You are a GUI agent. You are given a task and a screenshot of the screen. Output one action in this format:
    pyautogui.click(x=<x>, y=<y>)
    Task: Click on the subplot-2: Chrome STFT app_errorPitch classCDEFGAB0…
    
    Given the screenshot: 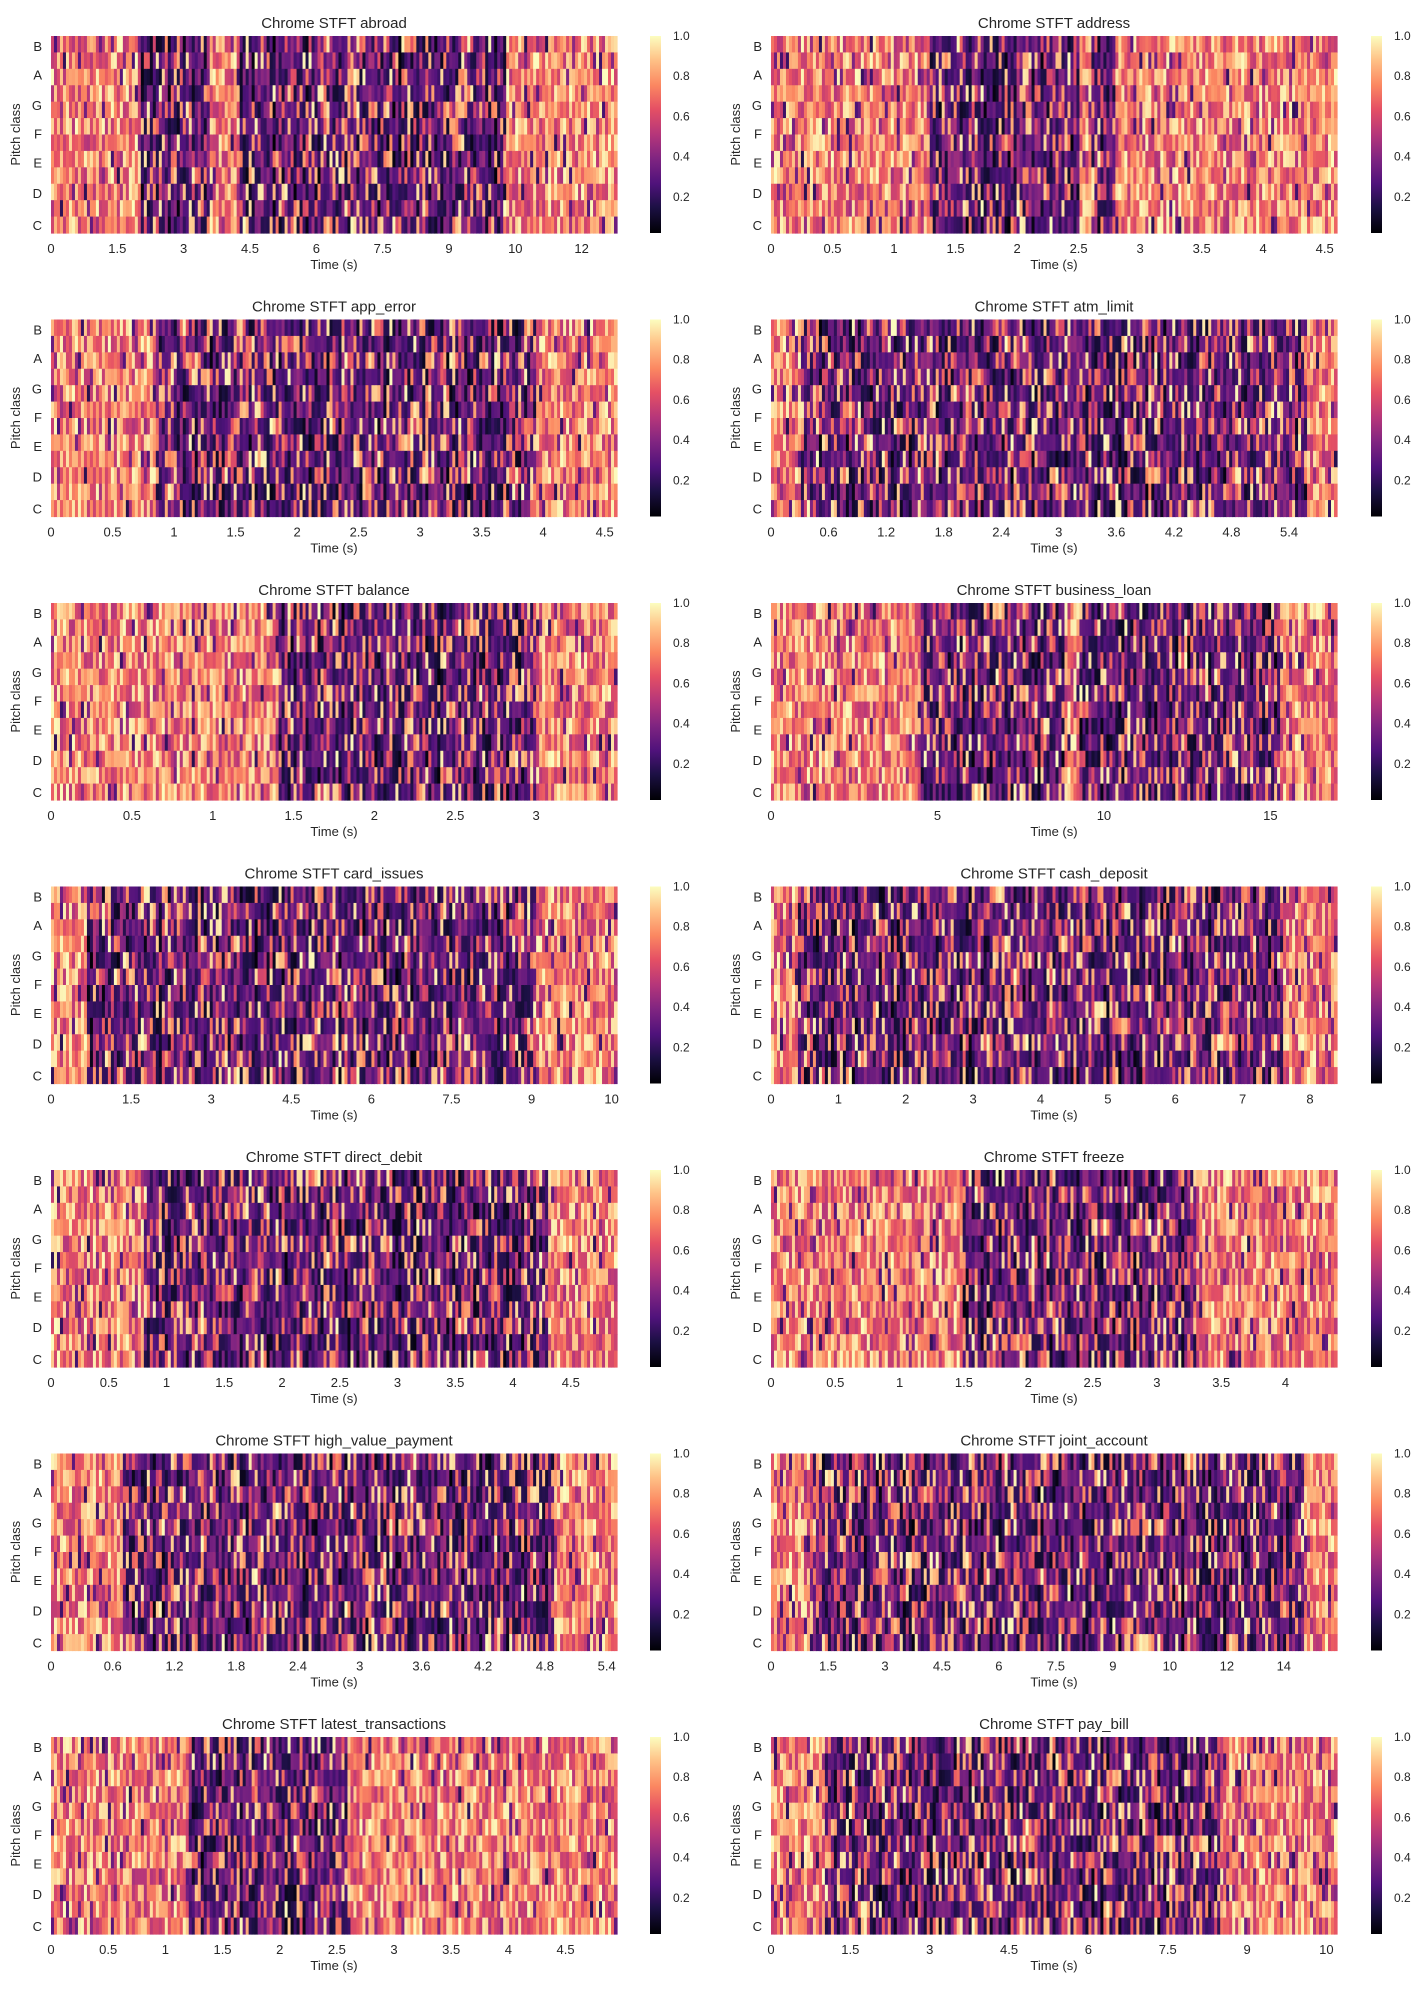 What is the action you would take?
    pyautogui.click(x=349, y=427)
    